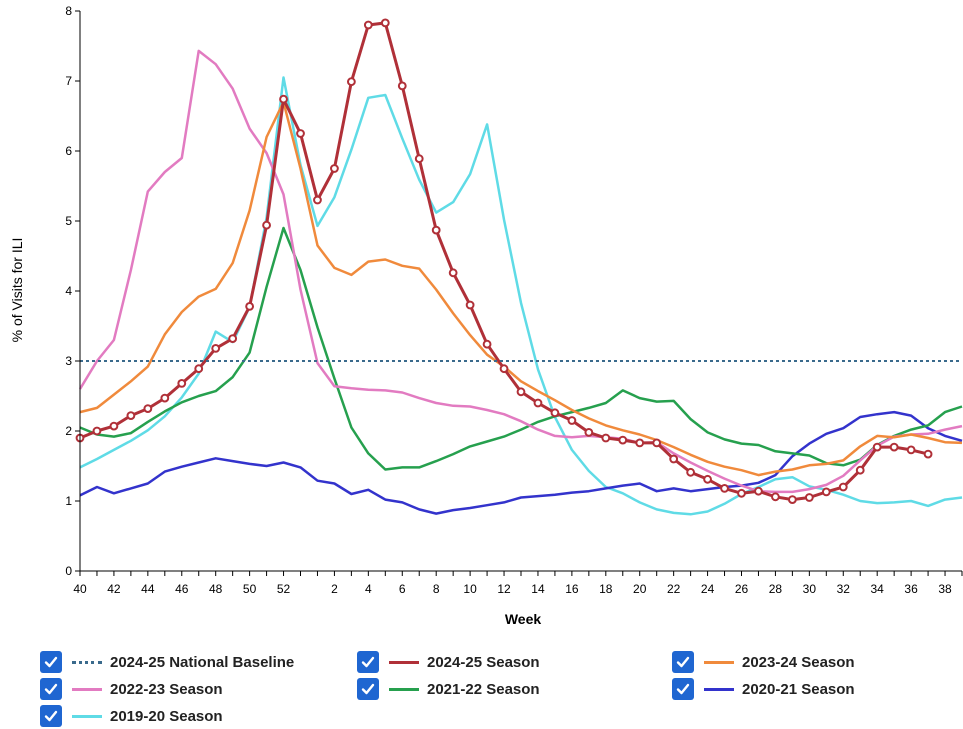  I want to click on x-tick-label: 4, so click(368, 589).